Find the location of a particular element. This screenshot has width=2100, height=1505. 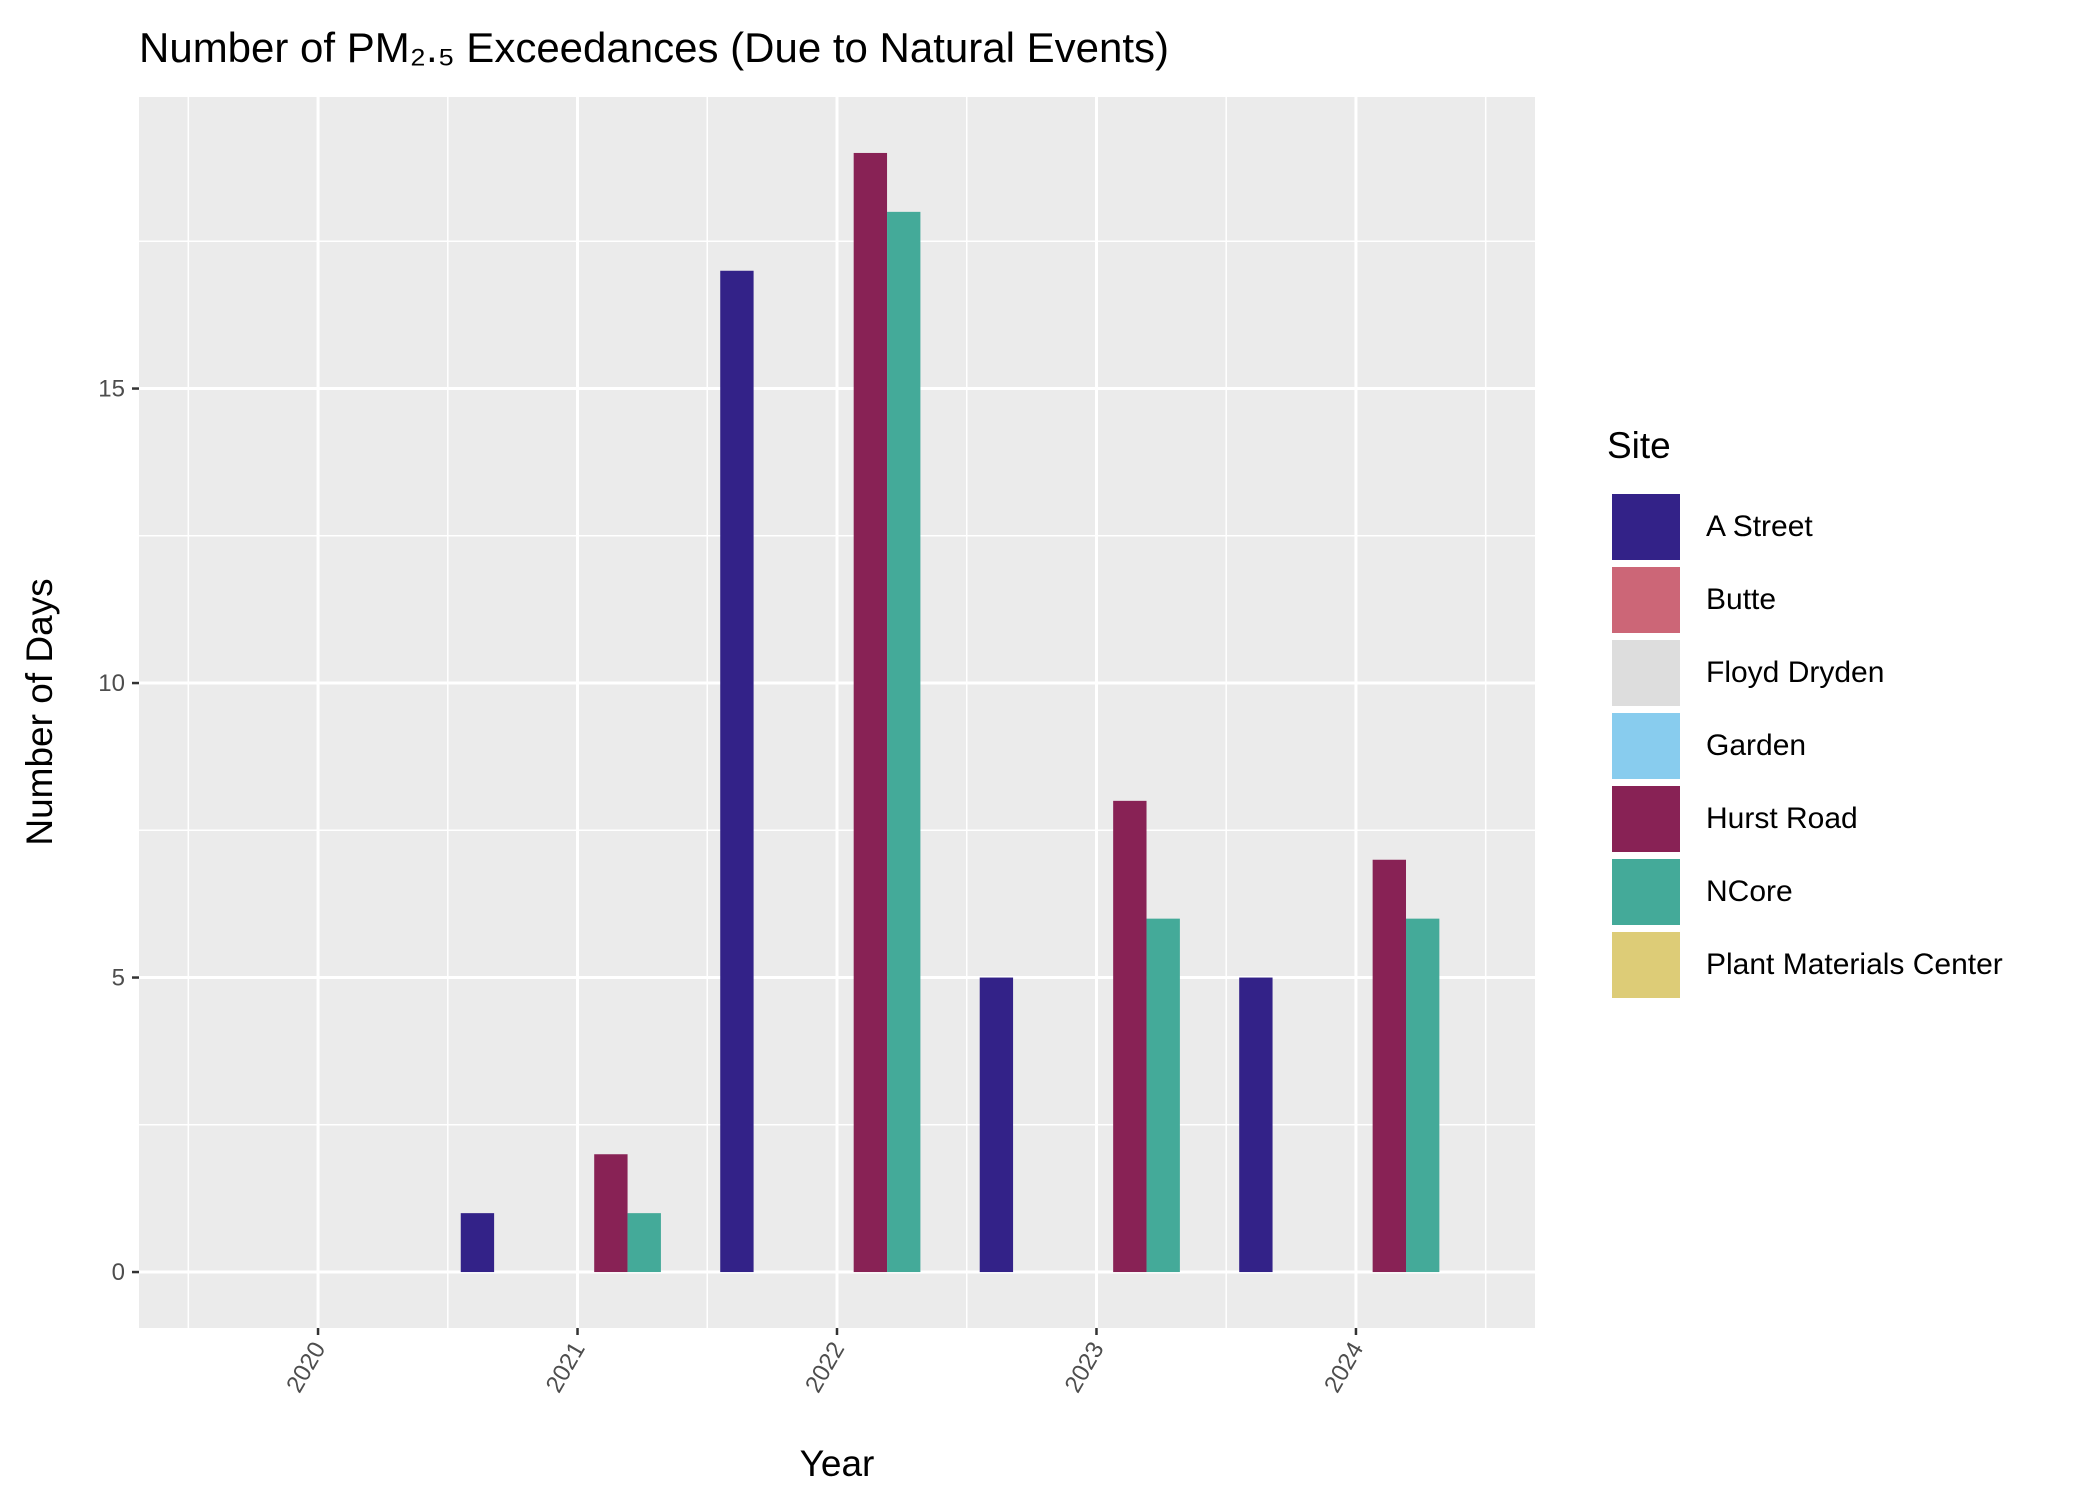

legend-title: Site is located at coordinates (1639, 445).